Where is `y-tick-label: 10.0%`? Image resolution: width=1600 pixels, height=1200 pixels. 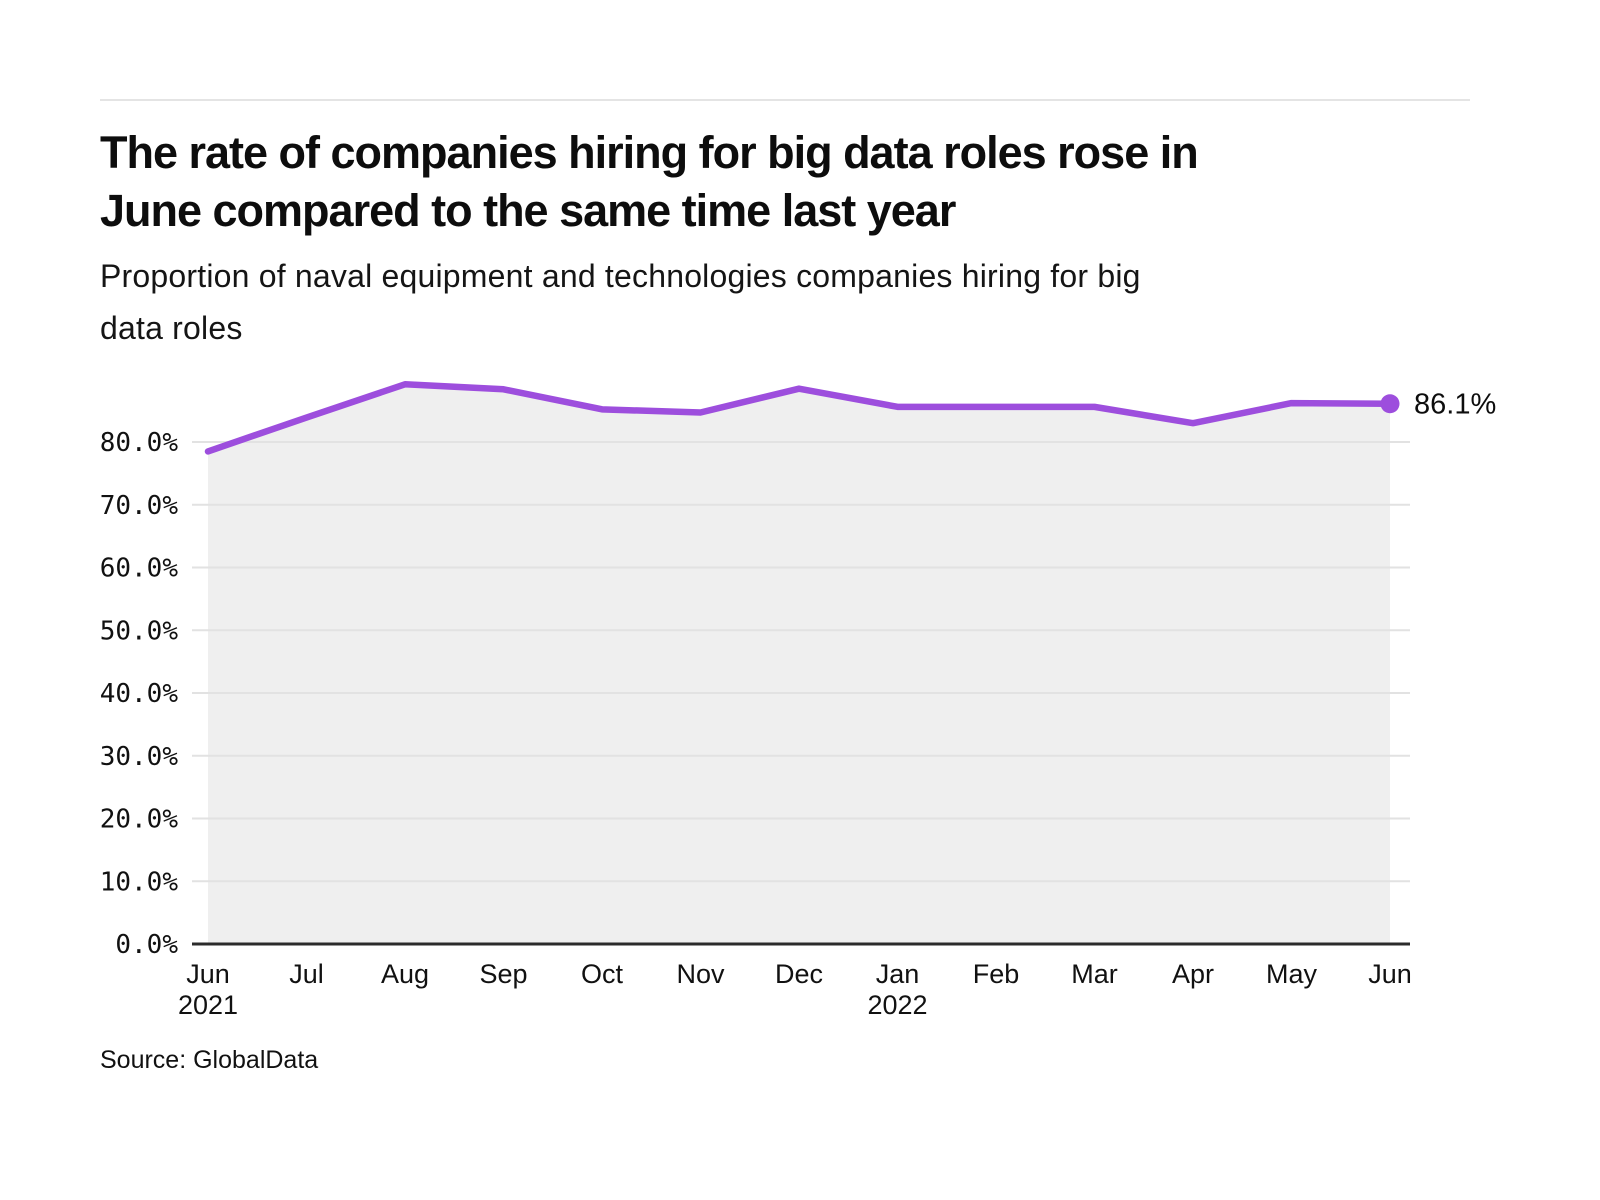
y-tick-label: 10.0% is located at coordinates (139, 882).